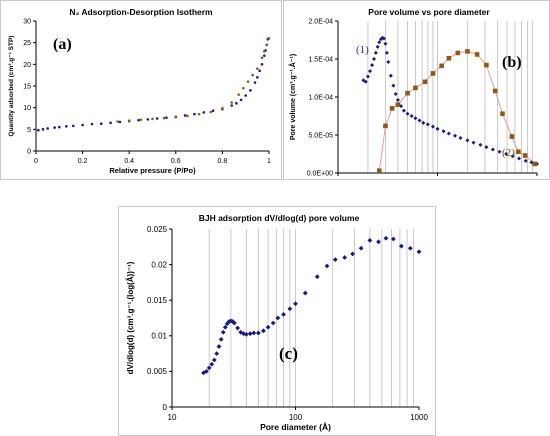 The width and height of the screenshot is (550, 436). Describe the element at coordinates (36, 161) in the screenshot. I see `x-tick-label: 0` at that location.